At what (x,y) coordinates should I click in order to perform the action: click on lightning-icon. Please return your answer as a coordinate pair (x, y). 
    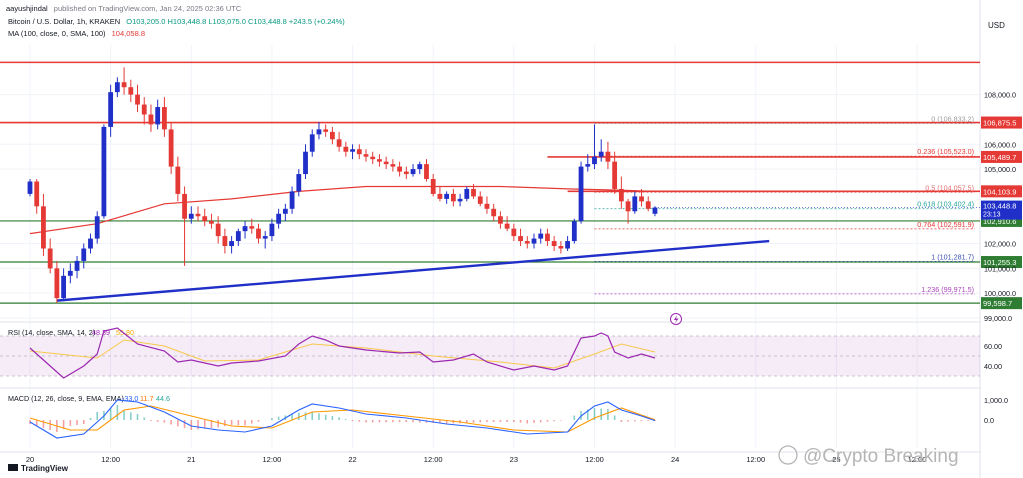
    Looking at the image, I should click on (676, 319).